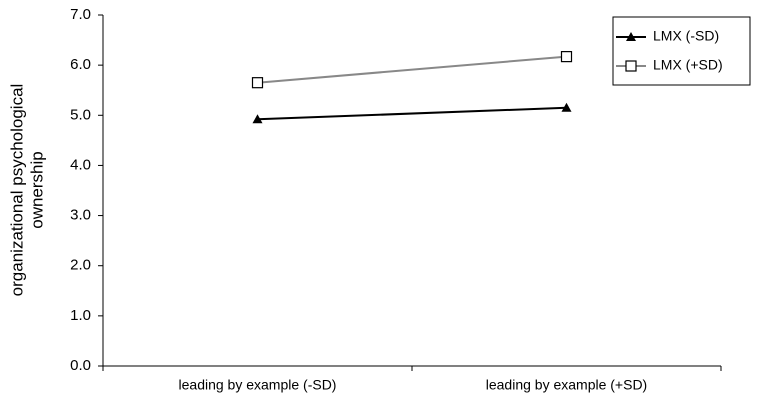 This screenshot has width=765, height=404. What do you see at coordinates (80, 265) in the screenshot?
I see `y-tick-label: 2.0` at bounding box center [80, 265].